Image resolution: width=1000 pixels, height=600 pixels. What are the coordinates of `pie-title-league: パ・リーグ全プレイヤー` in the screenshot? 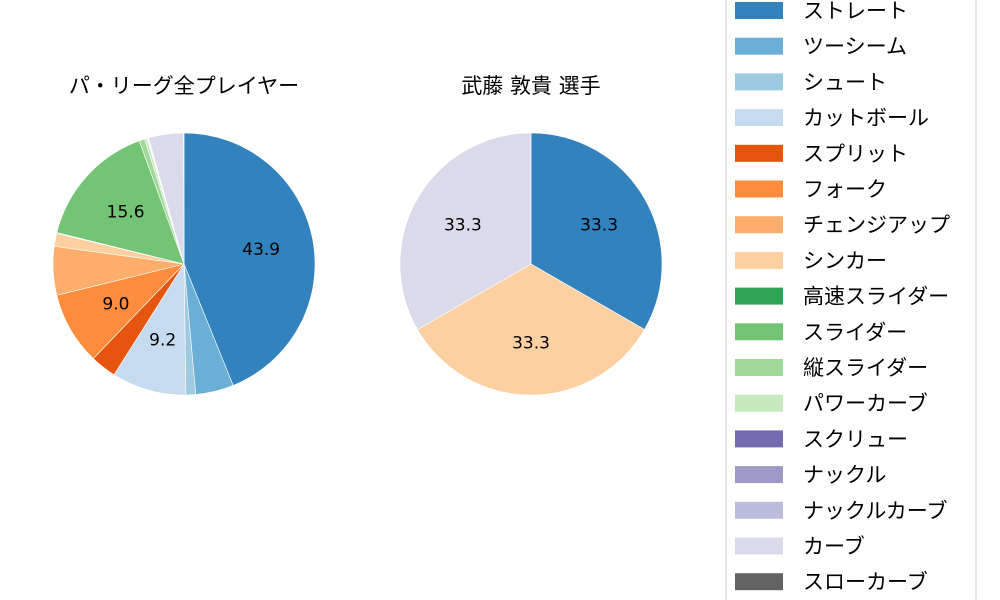 It's located at (184, 86).